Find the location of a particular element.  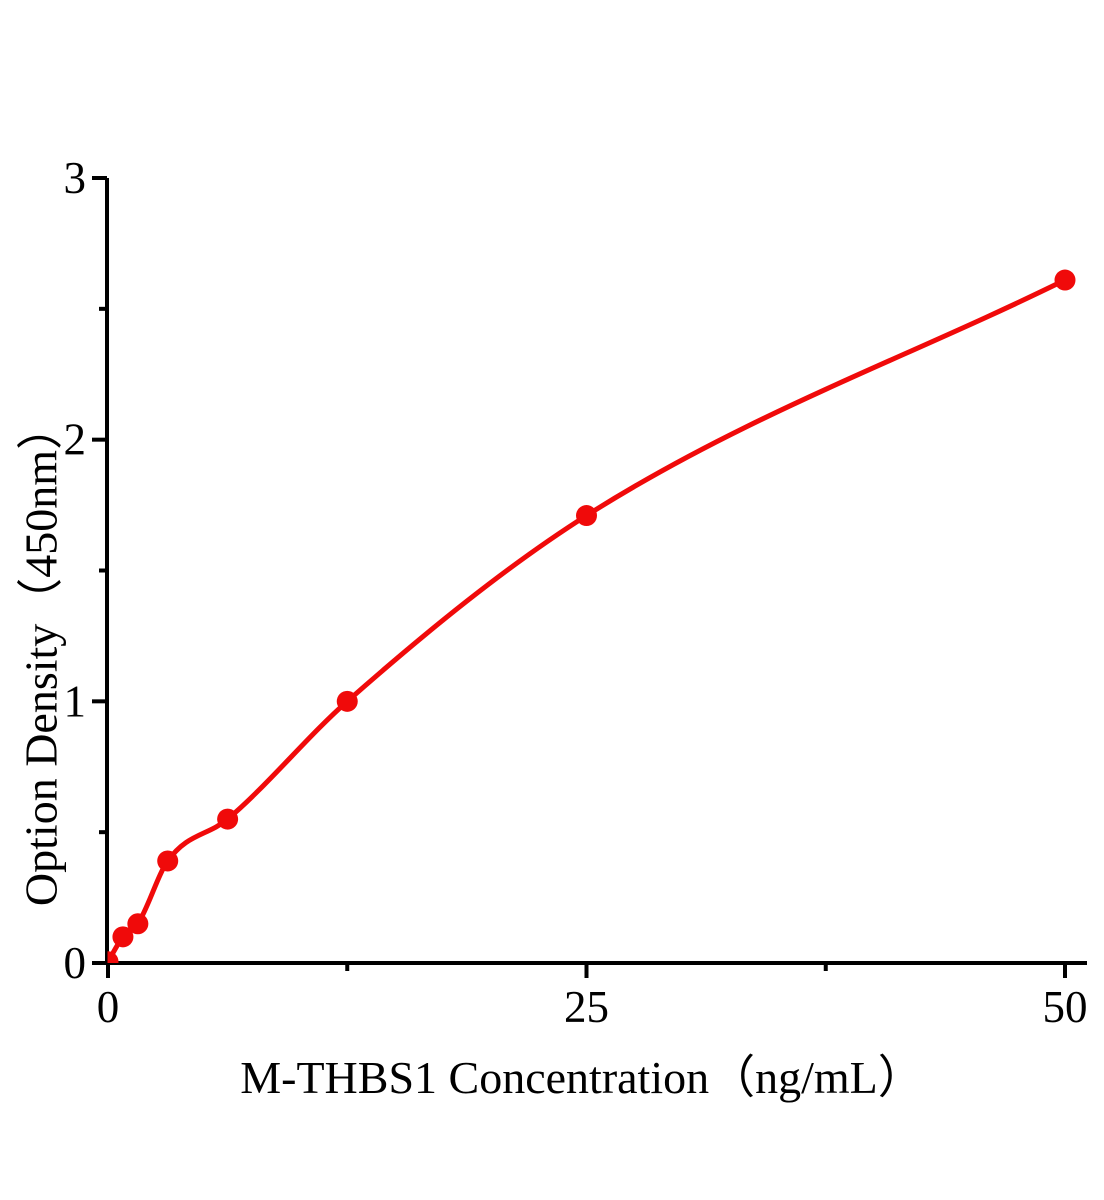

y-axis-title: Option Density（450nm） is located at coordinates (41, 655).